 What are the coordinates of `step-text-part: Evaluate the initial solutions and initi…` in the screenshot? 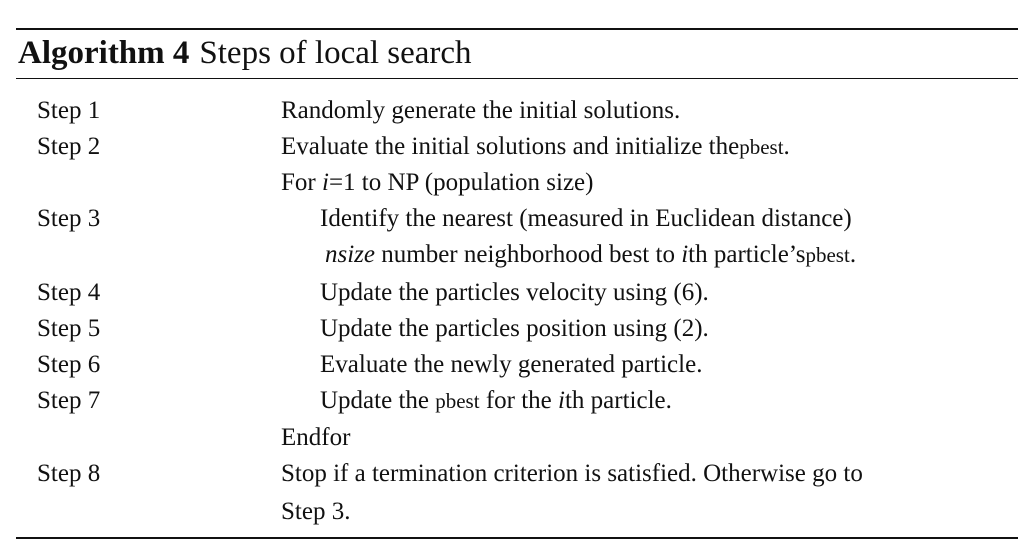 It's located at (510, 146).